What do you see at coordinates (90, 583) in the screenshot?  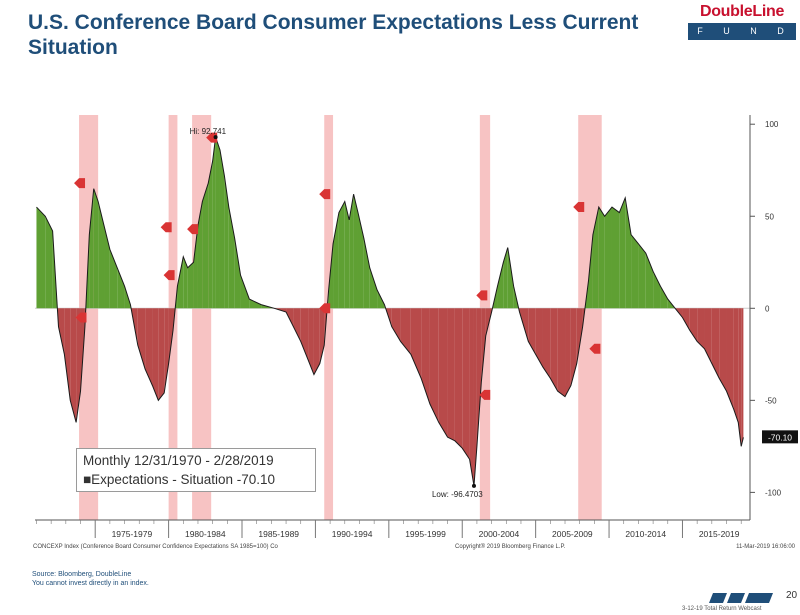 I see `disclaimer-text: You cannot invest directly in an index.` at bounding box center [90, 583].